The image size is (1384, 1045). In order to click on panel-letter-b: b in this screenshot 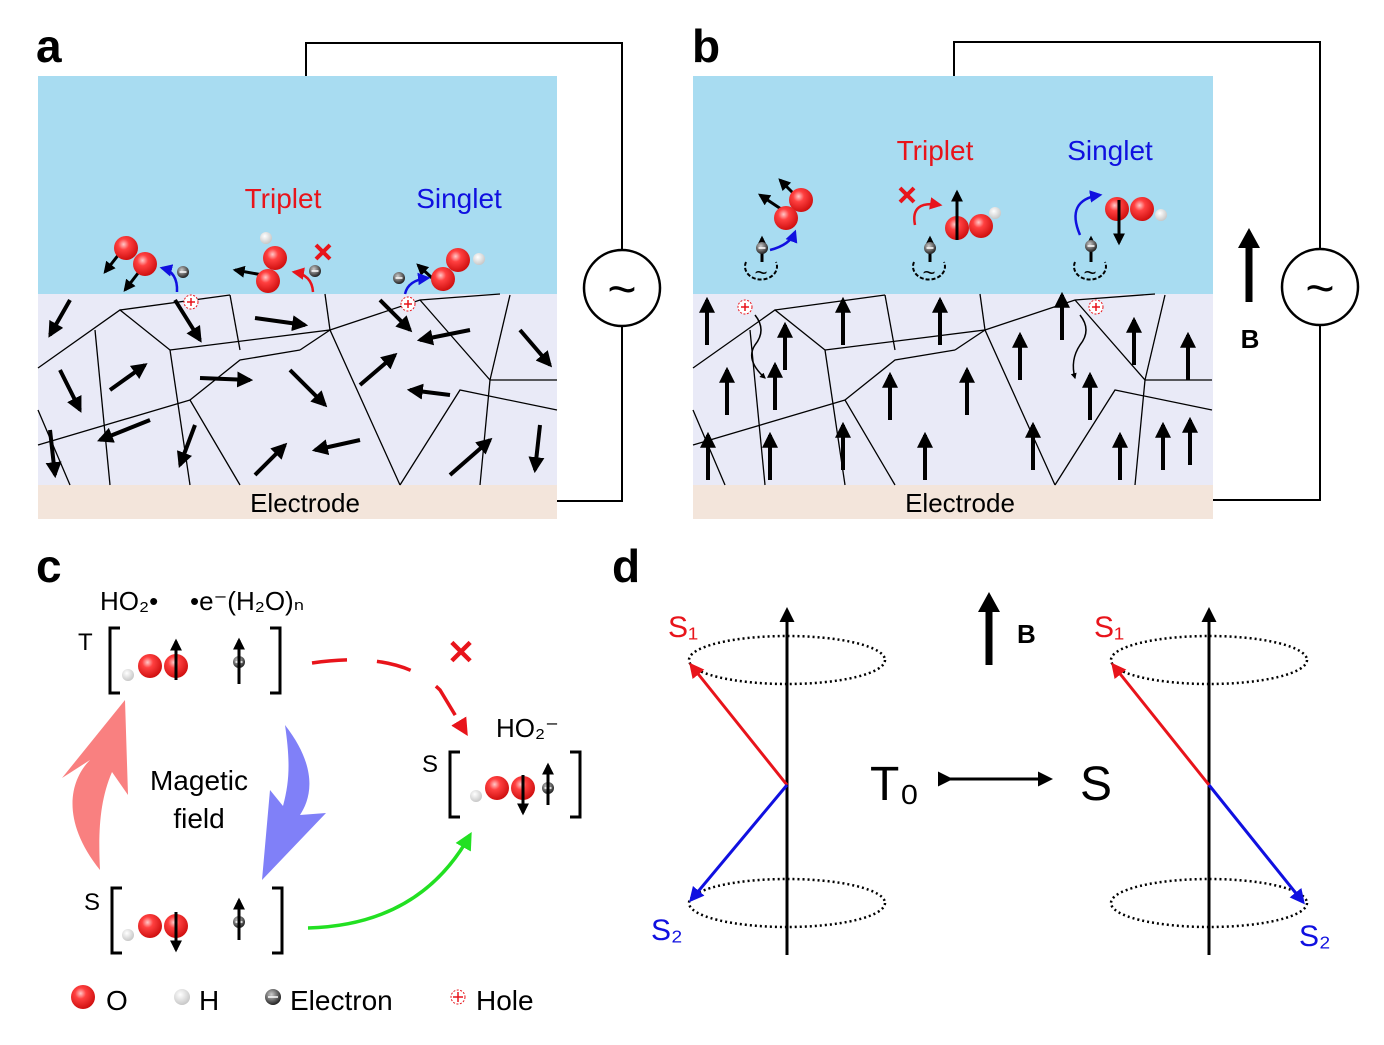, I will do `click(706, 46)`.